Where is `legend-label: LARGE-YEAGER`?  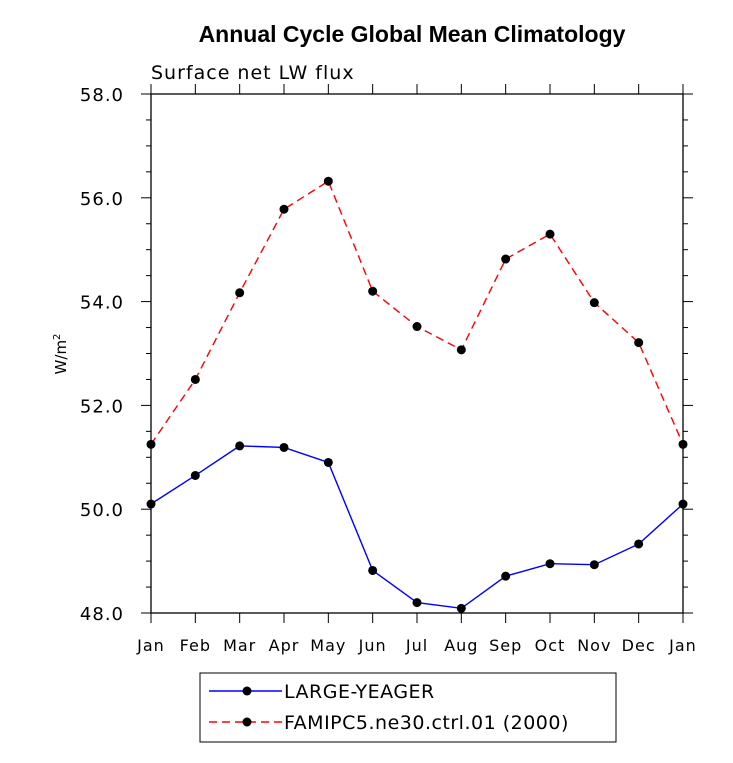
legend-label: LARGE-YEAGER is located at coordinates (359, 692).